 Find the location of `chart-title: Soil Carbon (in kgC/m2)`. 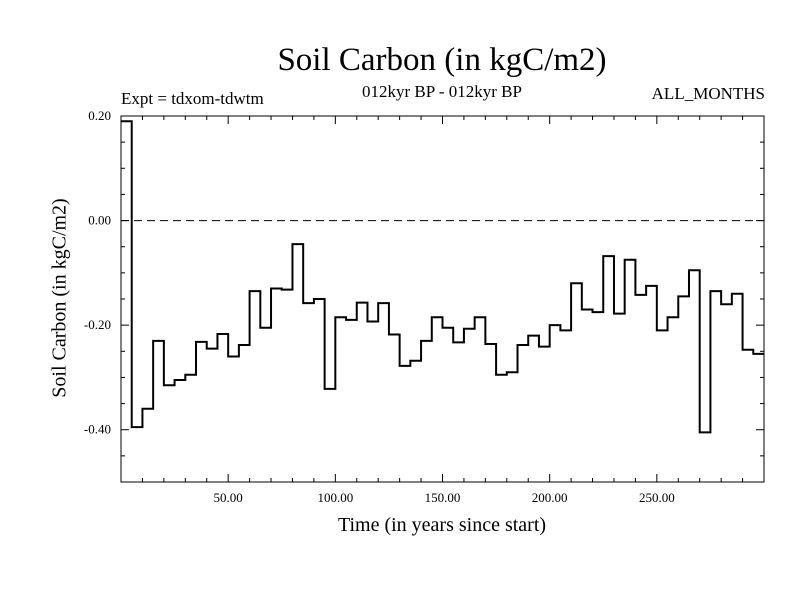

chart-title: Soil Carbon (in kgC/m2) is located at coordinates (442, 60).